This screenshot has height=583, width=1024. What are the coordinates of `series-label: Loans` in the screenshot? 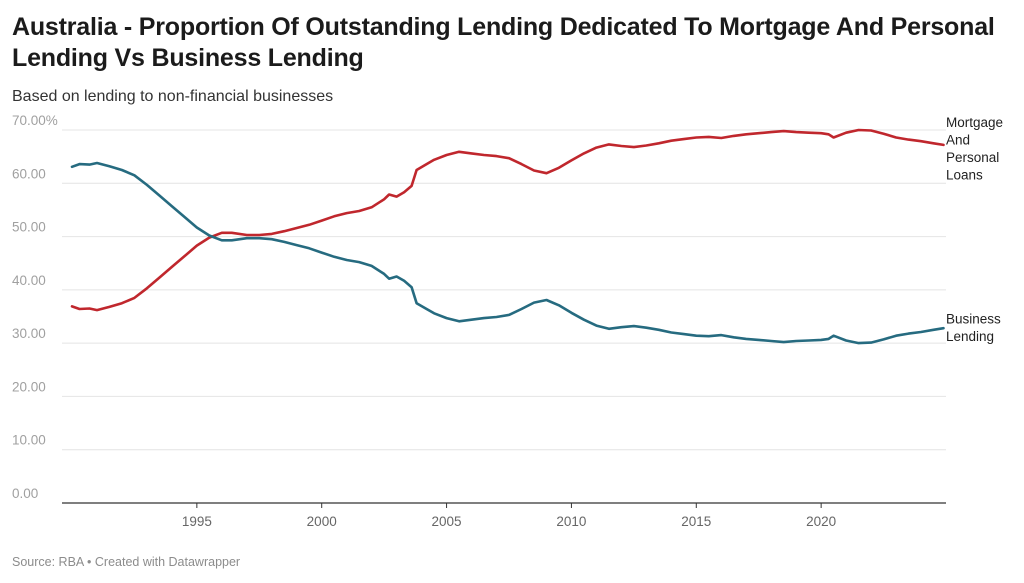 It's located at (964, 174).